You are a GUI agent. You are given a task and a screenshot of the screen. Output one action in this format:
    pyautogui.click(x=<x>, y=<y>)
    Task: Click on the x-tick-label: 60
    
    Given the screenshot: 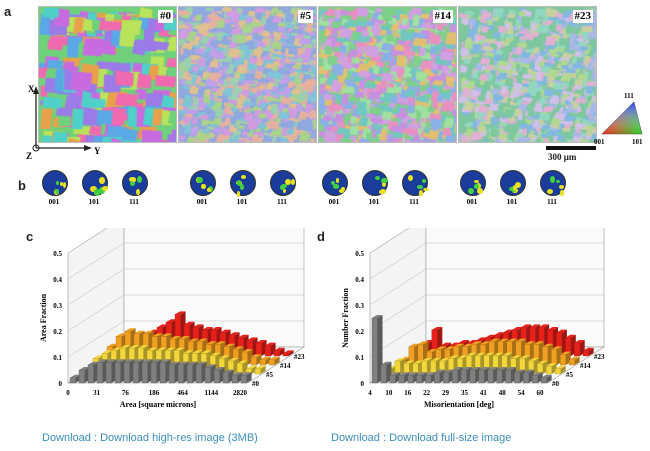 What is the action you would take?
    pyautogui.click(x=541, y=393)
    